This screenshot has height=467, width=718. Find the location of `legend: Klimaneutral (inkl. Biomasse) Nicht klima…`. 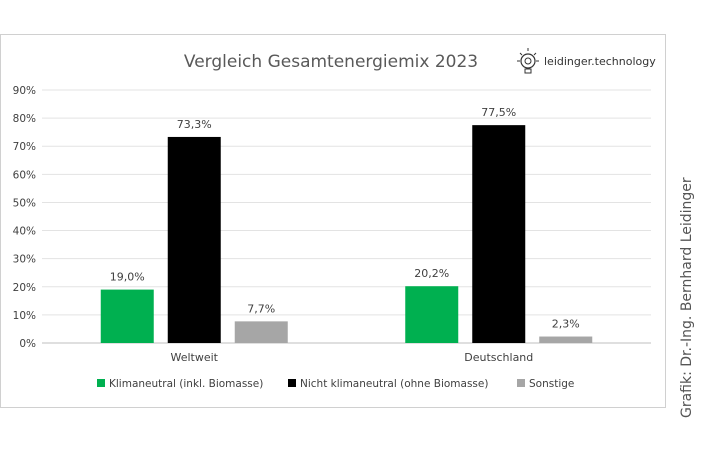

legend: Klimaneutral (inkl. Biomasse) Nicht klima… is located at coordinates (335, 384).